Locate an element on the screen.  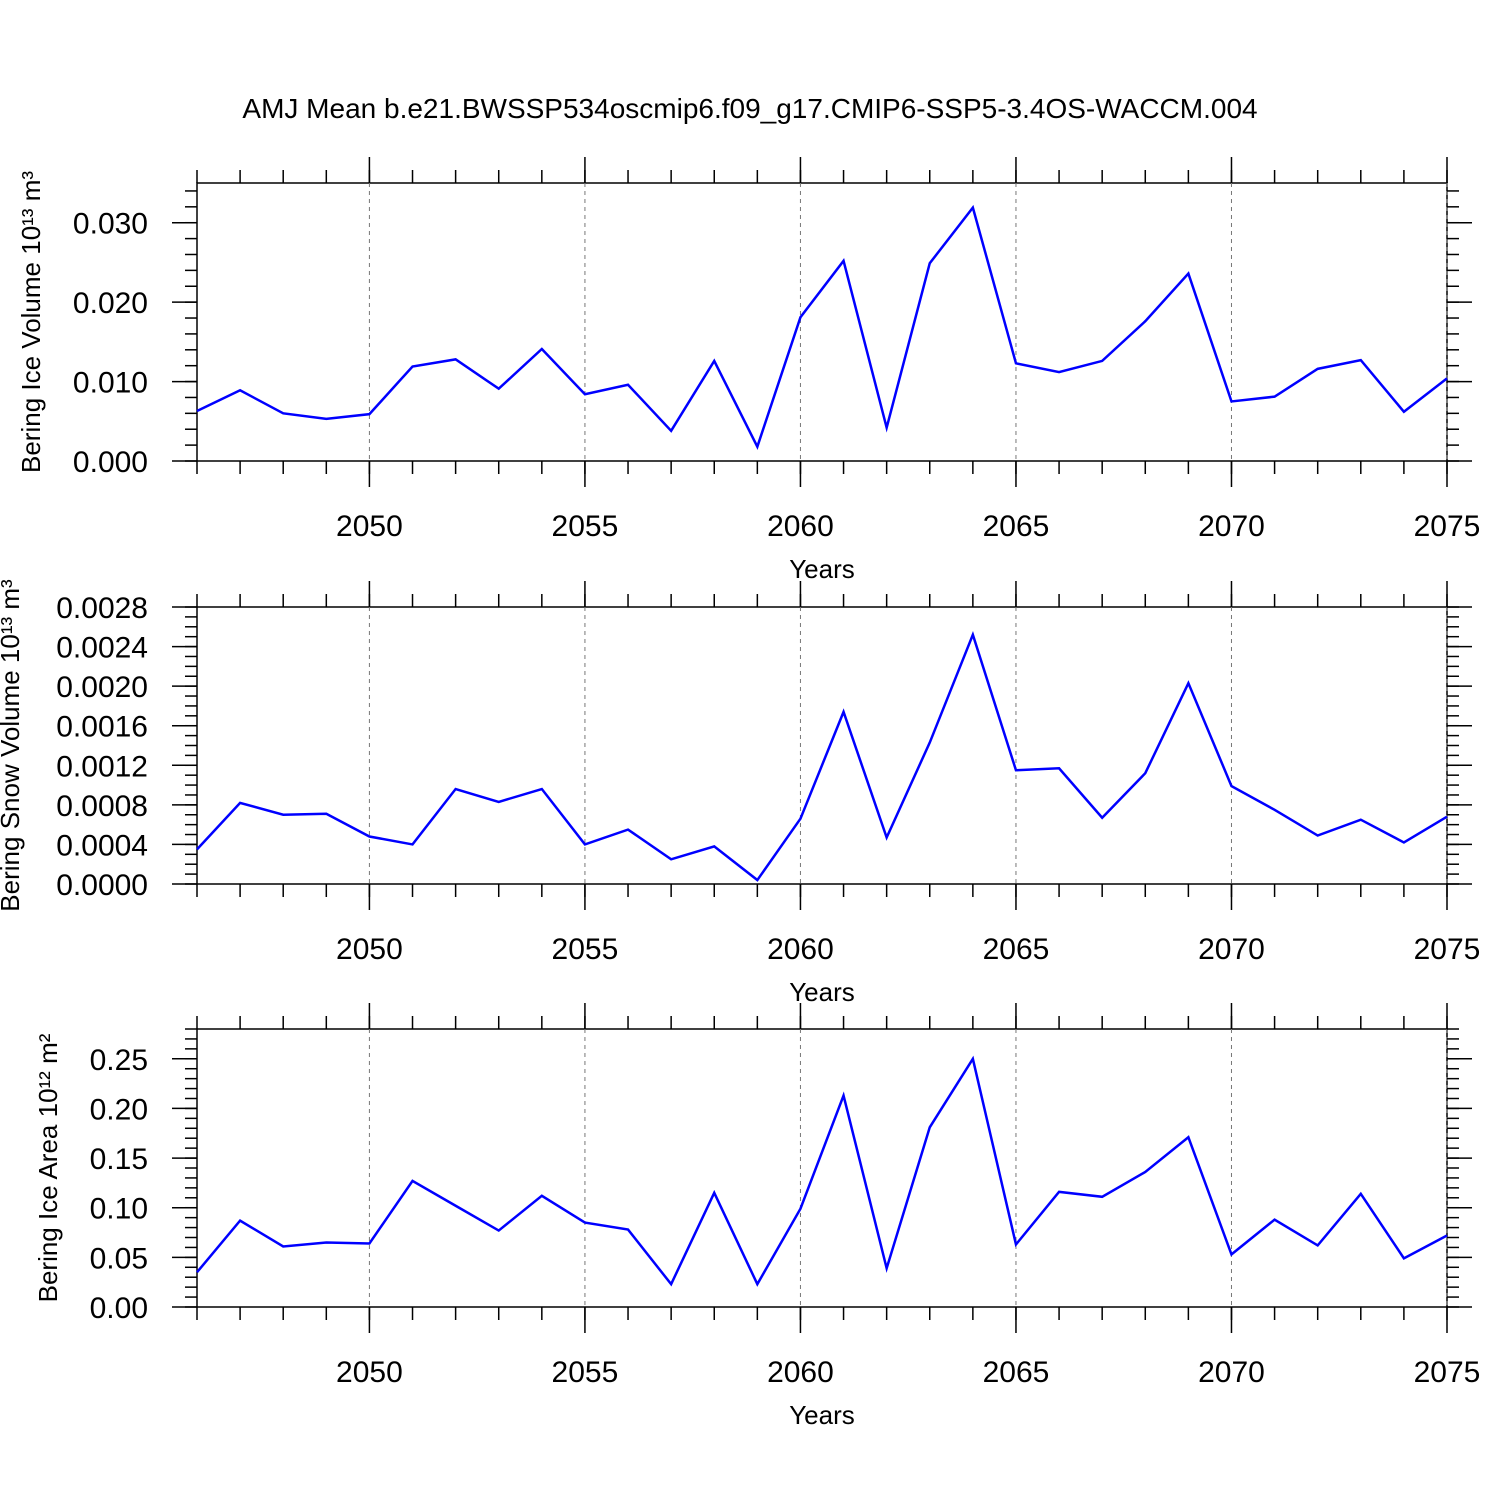
y-tick-label: 0.010 is located at coordinates (110, 383).